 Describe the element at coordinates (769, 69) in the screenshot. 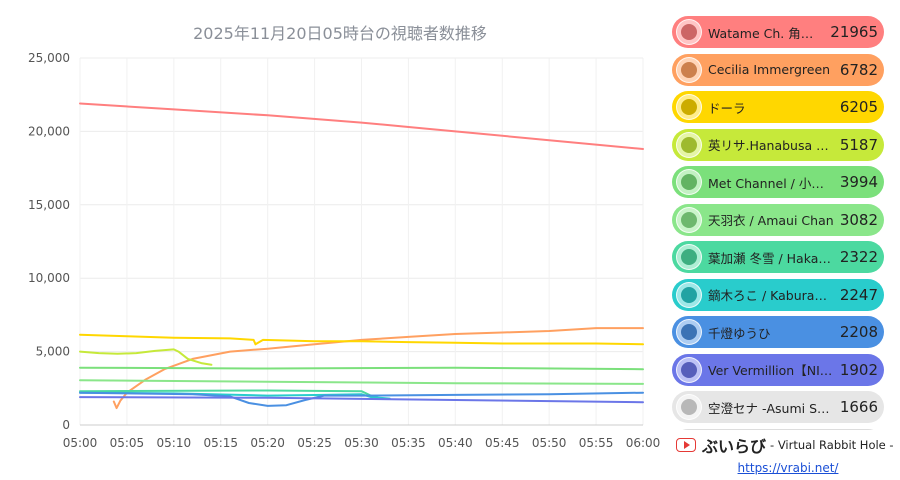

I see `legend-channel-name: Cecilia Immergreen` at that location.